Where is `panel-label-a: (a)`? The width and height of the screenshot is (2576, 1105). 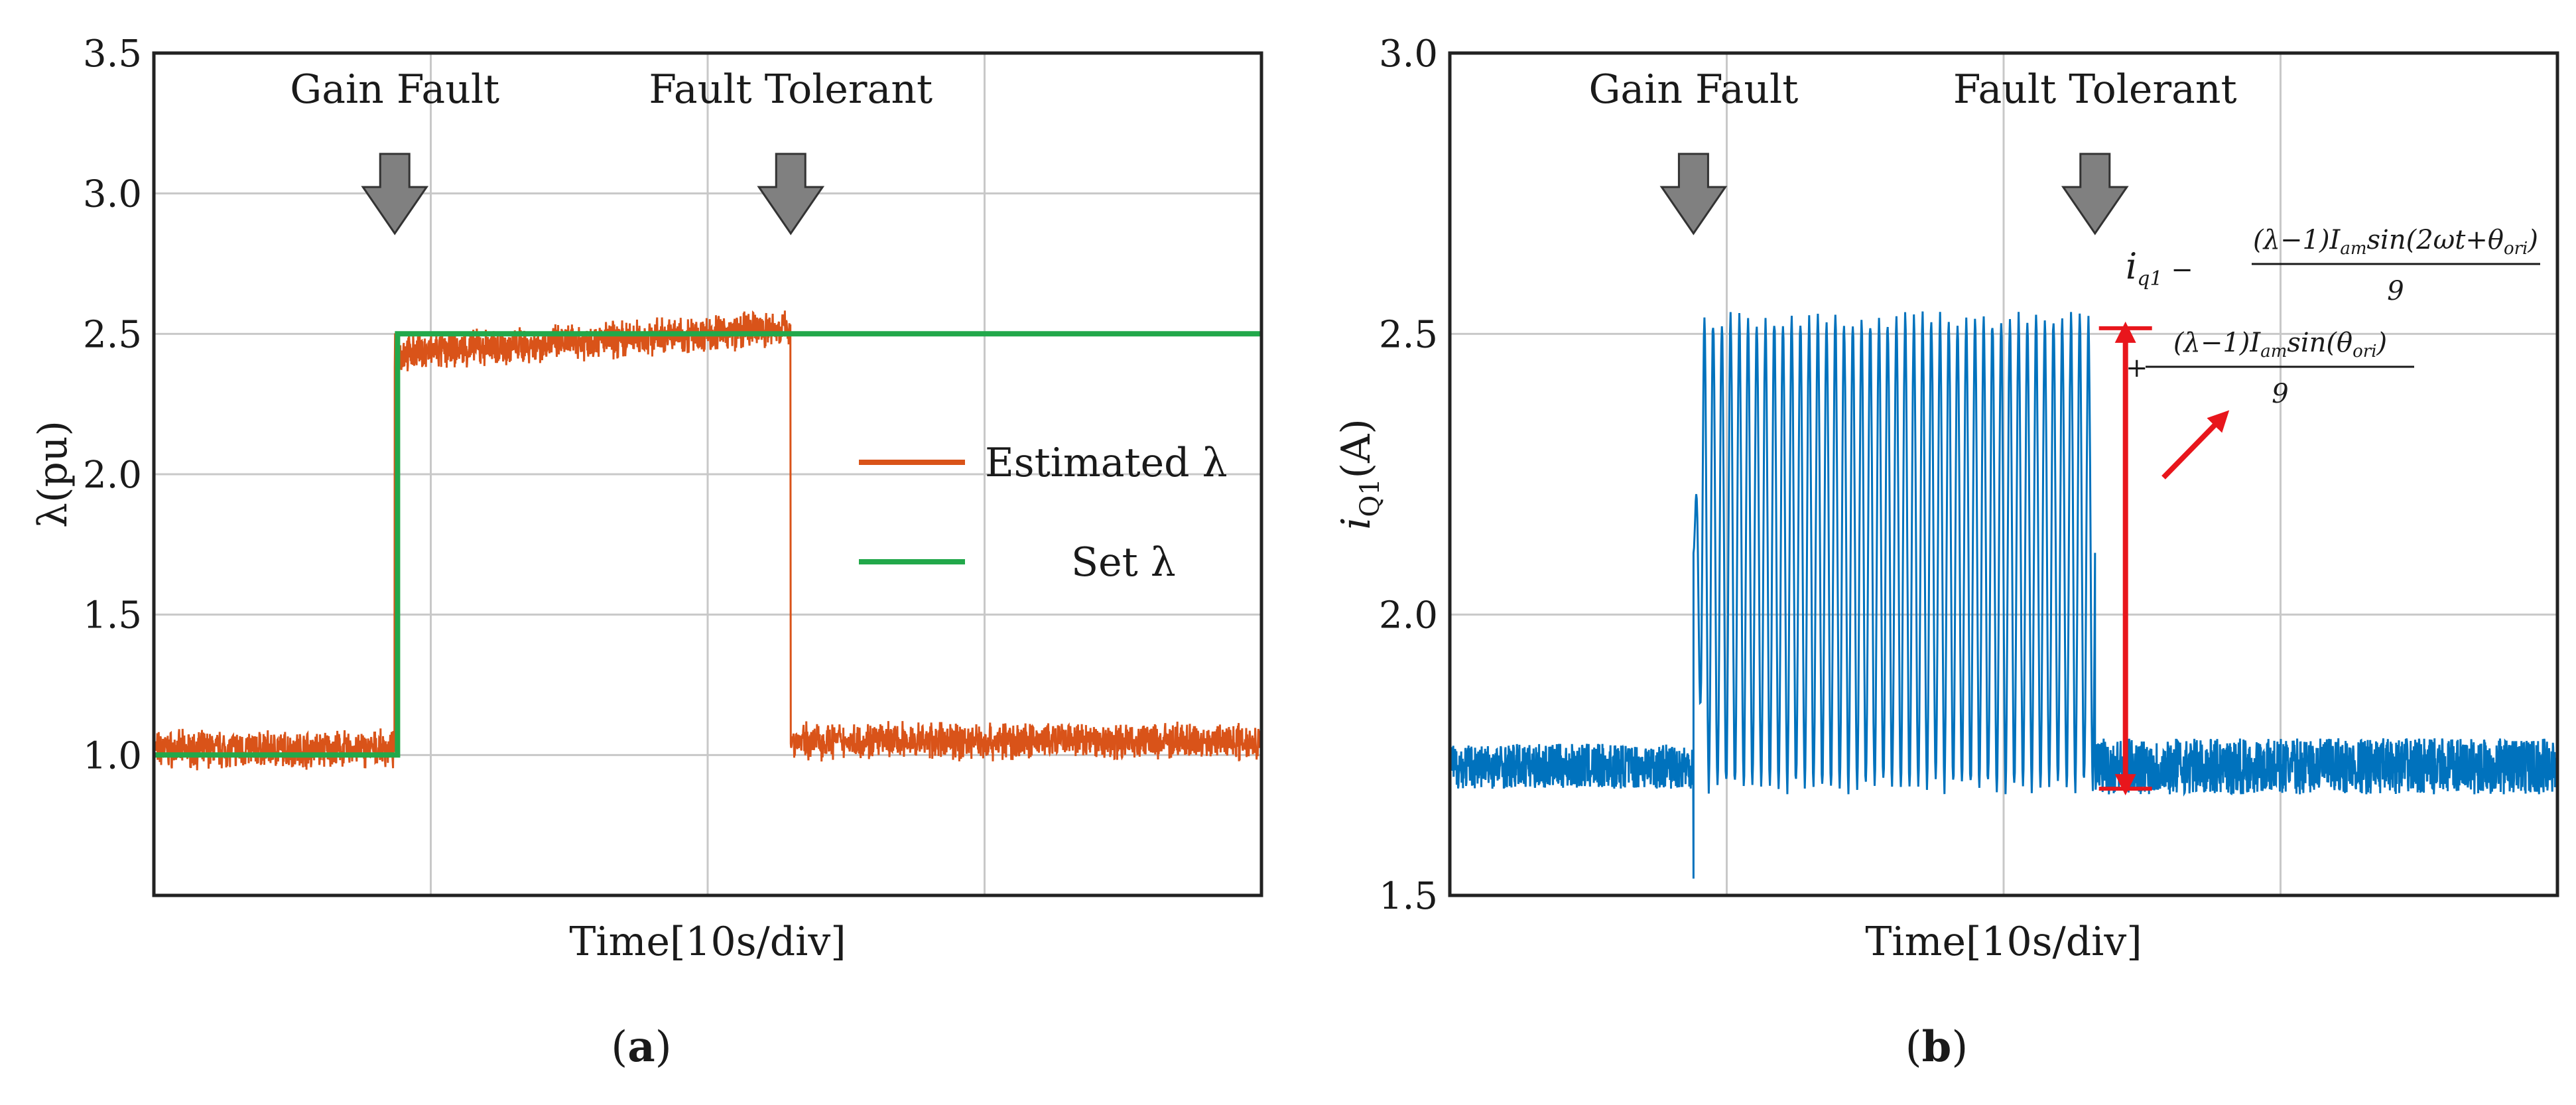 panel-label-a: (a) is located at coordinates (641, 1047).